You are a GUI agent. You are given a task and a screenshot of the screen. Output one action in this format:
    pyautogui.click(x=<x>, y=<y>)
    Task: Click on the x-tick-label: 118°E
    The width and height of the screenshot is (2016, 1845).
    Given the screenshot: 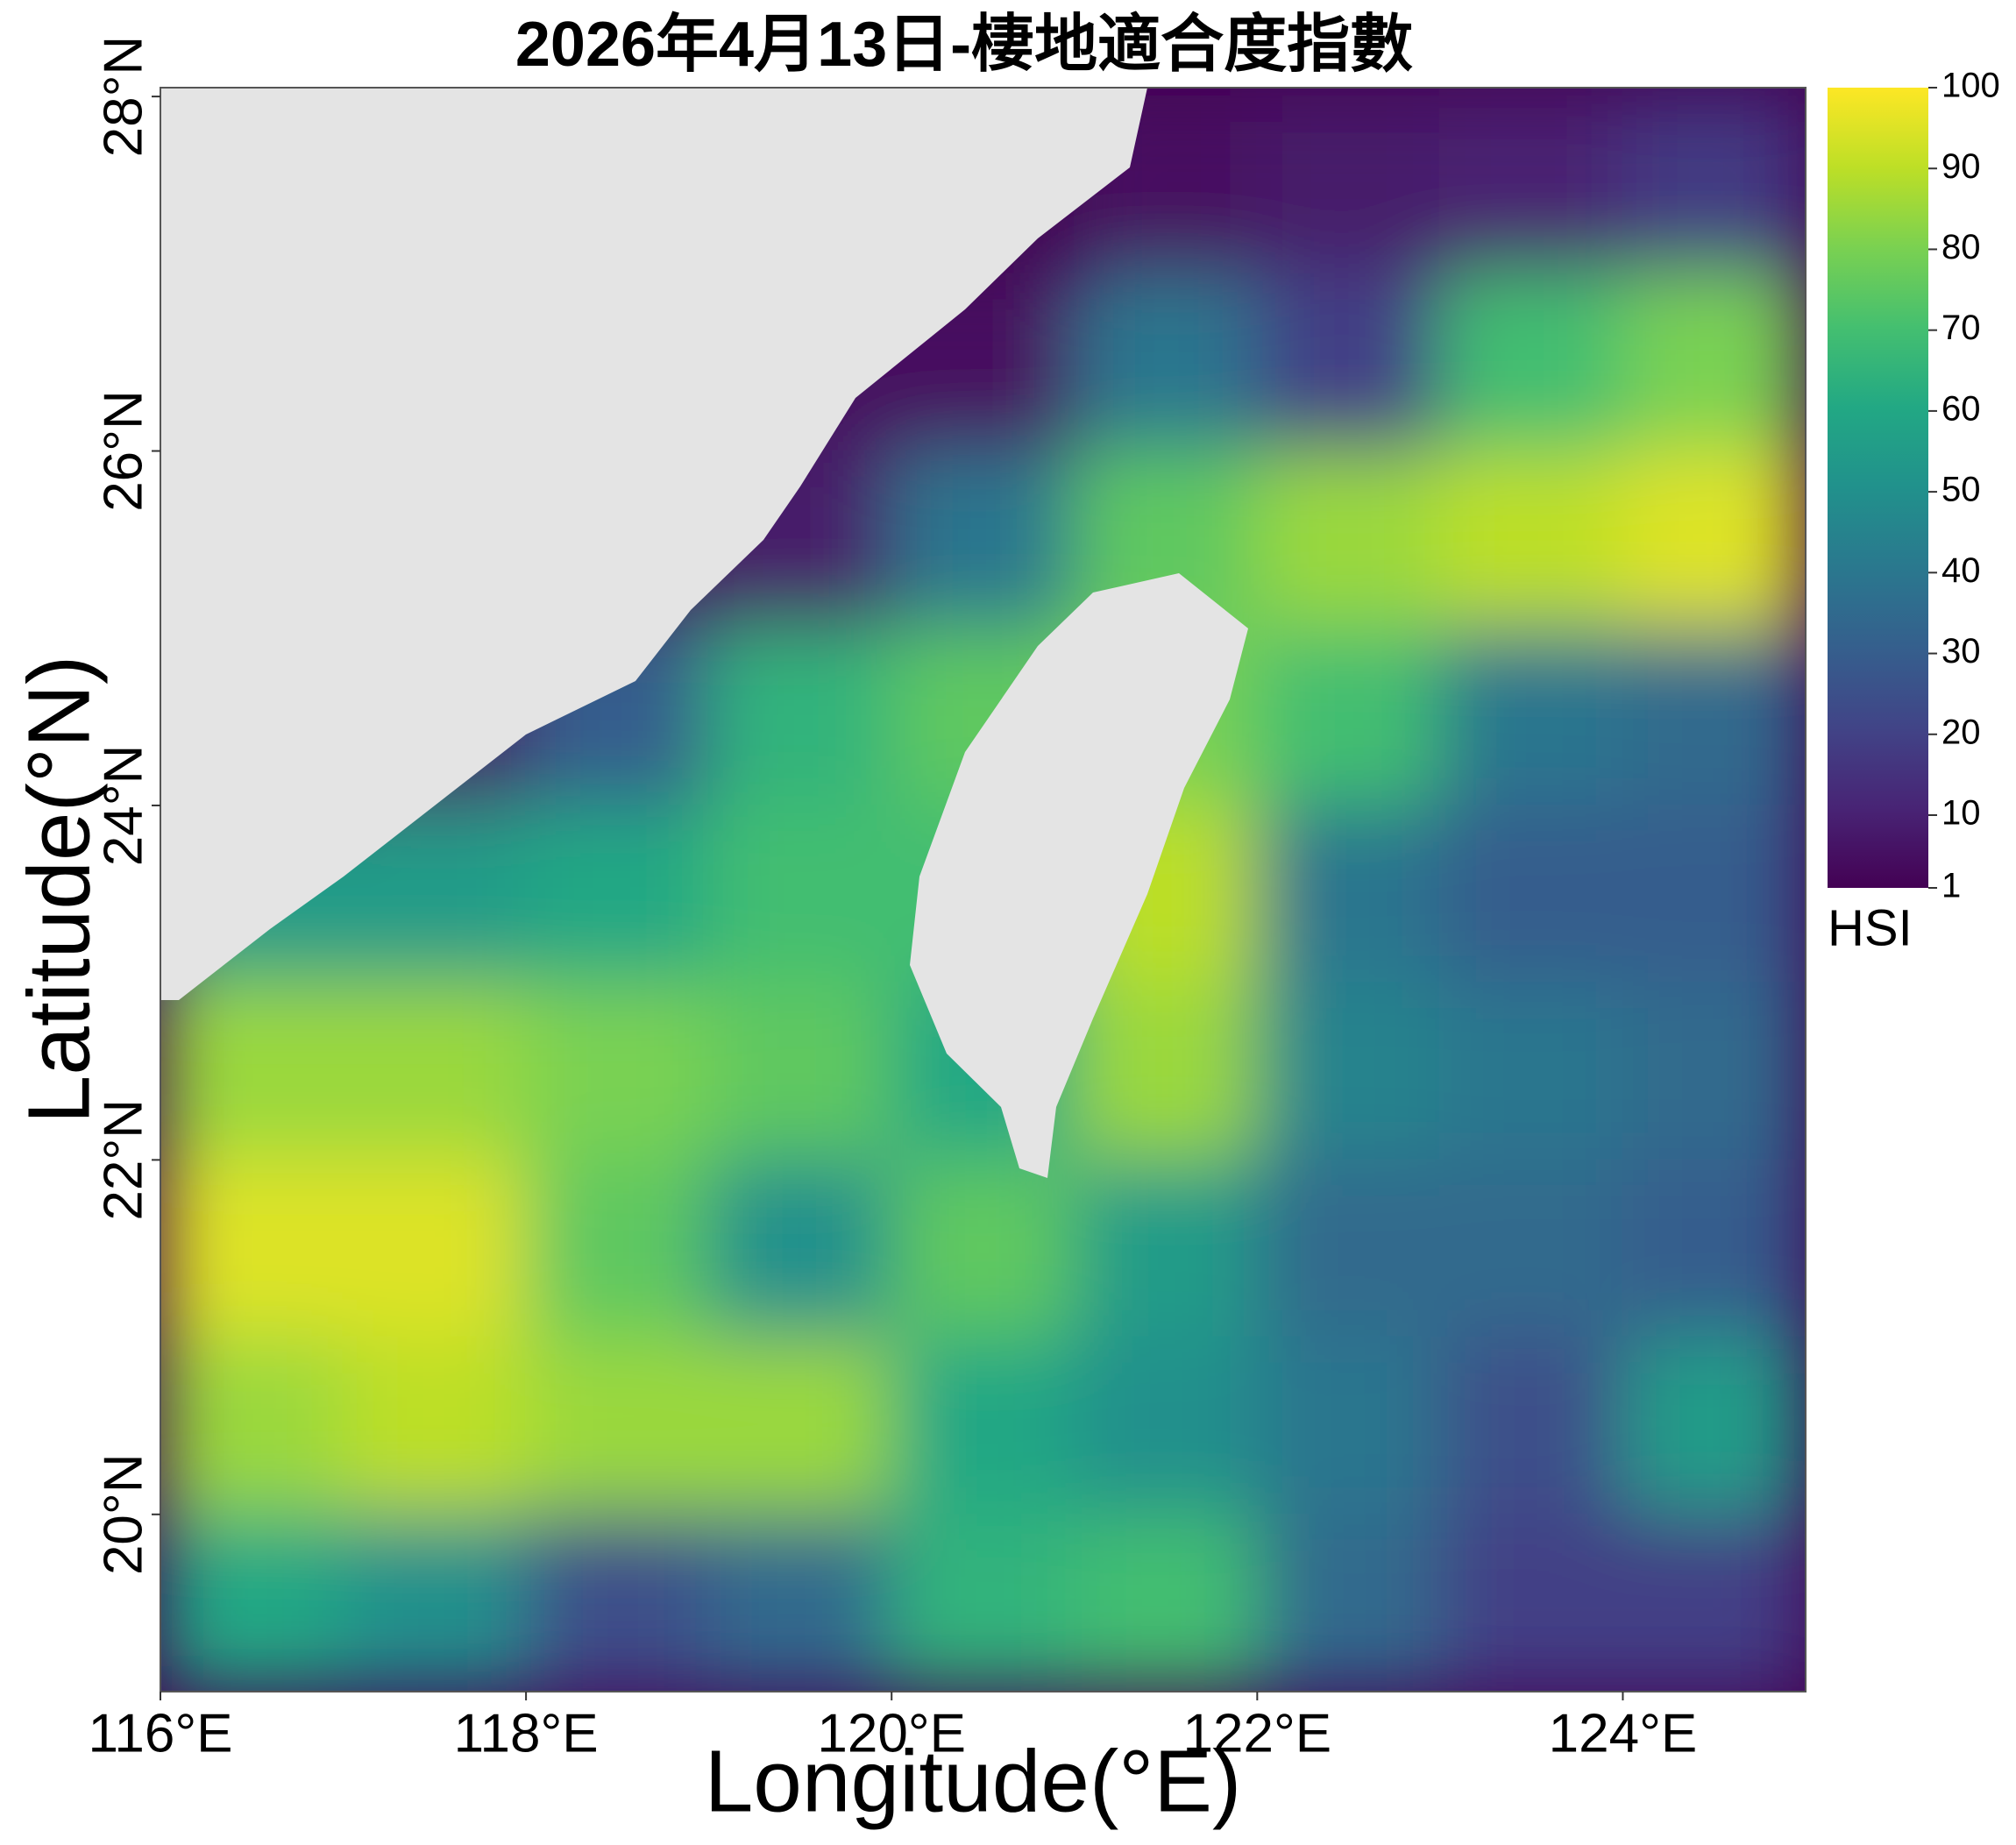 What is the action you would take?
    pyautogui.click(x=526, y=1733)
    